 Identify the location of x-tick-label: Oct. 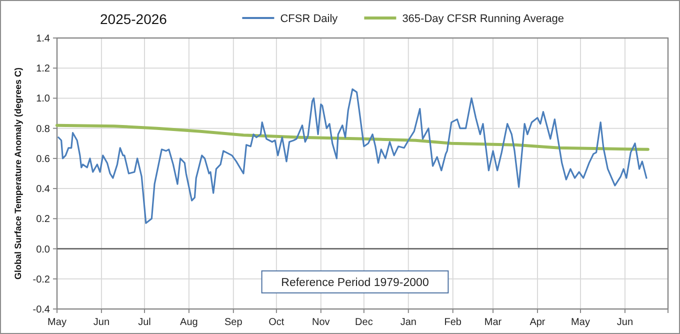
(276, 322).